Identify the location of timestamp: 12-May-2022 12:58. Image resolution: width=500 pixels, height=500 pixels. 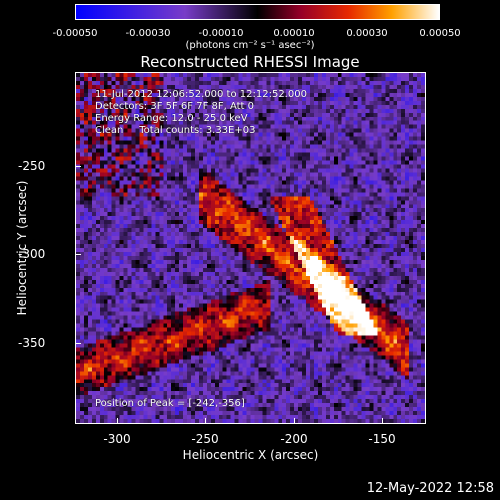
(430, 488).